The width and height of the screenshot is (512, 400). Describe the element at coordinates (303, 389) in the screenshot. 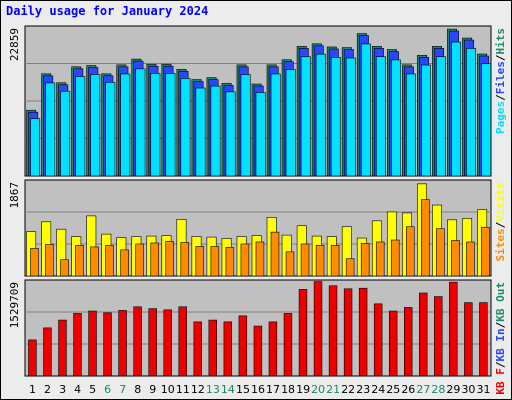

I see `x-day-label-19: 19` at that location.